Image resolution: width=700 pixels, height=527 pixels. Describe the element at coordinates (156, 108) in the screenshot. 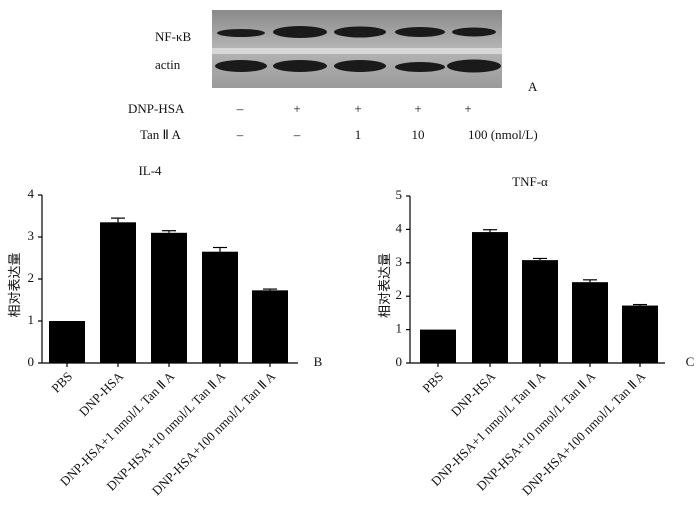

I see `condition-label: DNP-HSA` at that location.